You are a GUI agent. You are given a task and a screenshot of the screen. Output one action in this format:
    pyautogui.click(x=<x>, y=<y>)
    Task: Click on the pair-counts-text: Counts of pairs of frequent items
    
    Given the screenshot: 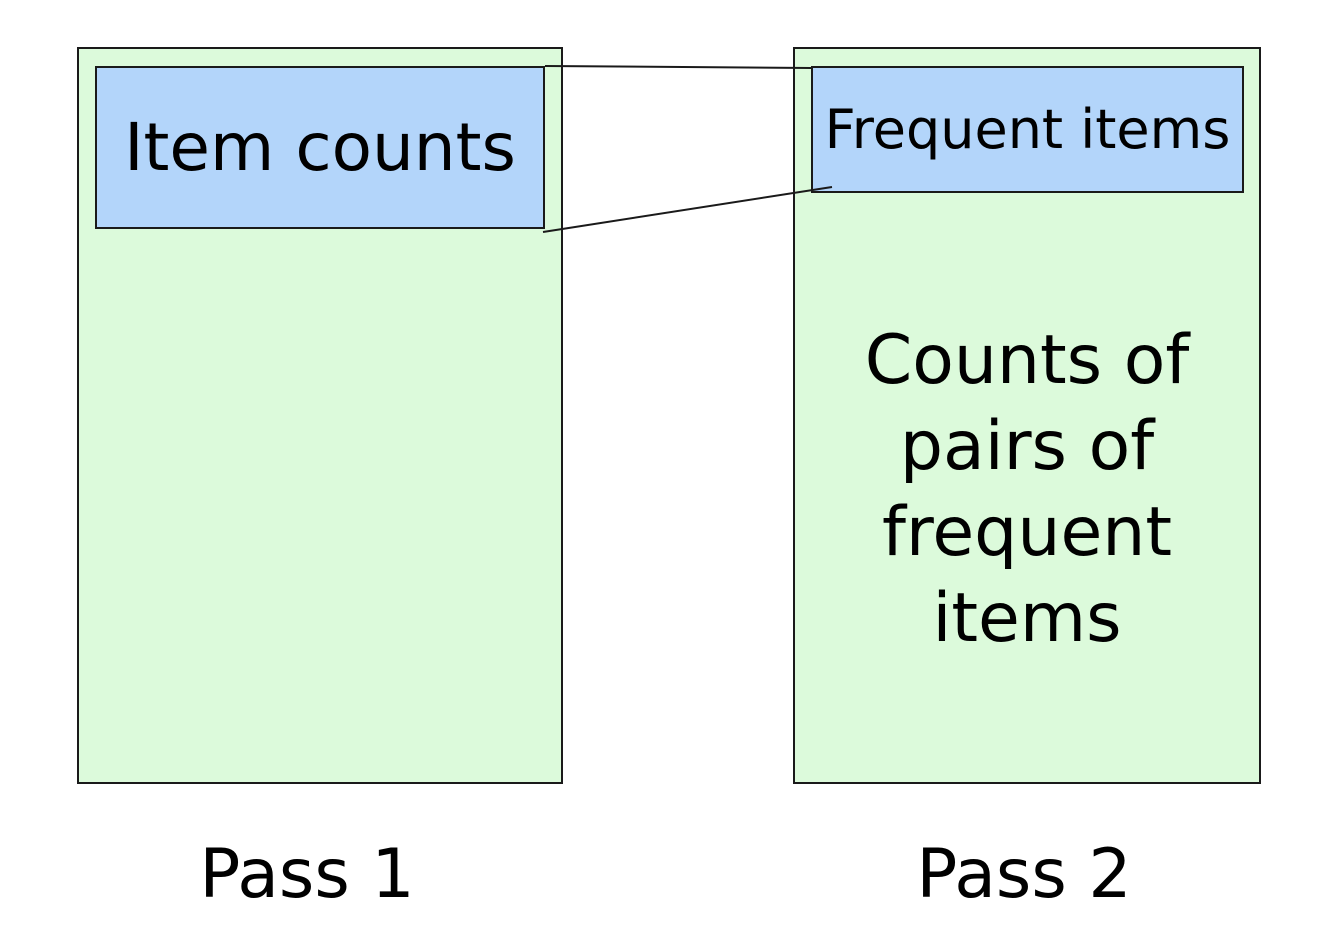 What is the action you would take?
    pyautogui.click(x=1027, y=490)
    